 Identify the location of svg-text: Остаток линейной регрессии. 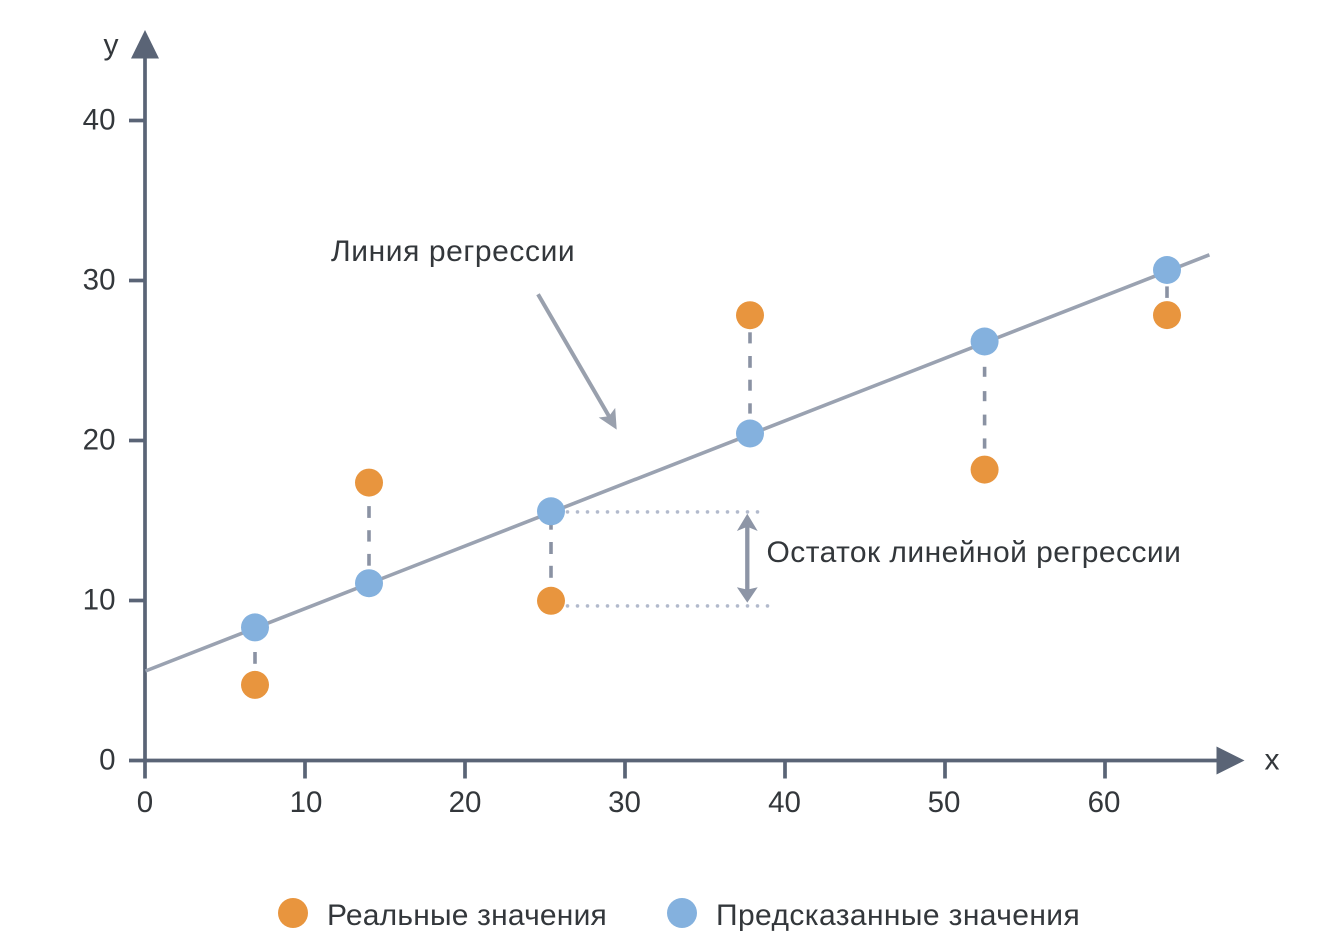
(974, 552).